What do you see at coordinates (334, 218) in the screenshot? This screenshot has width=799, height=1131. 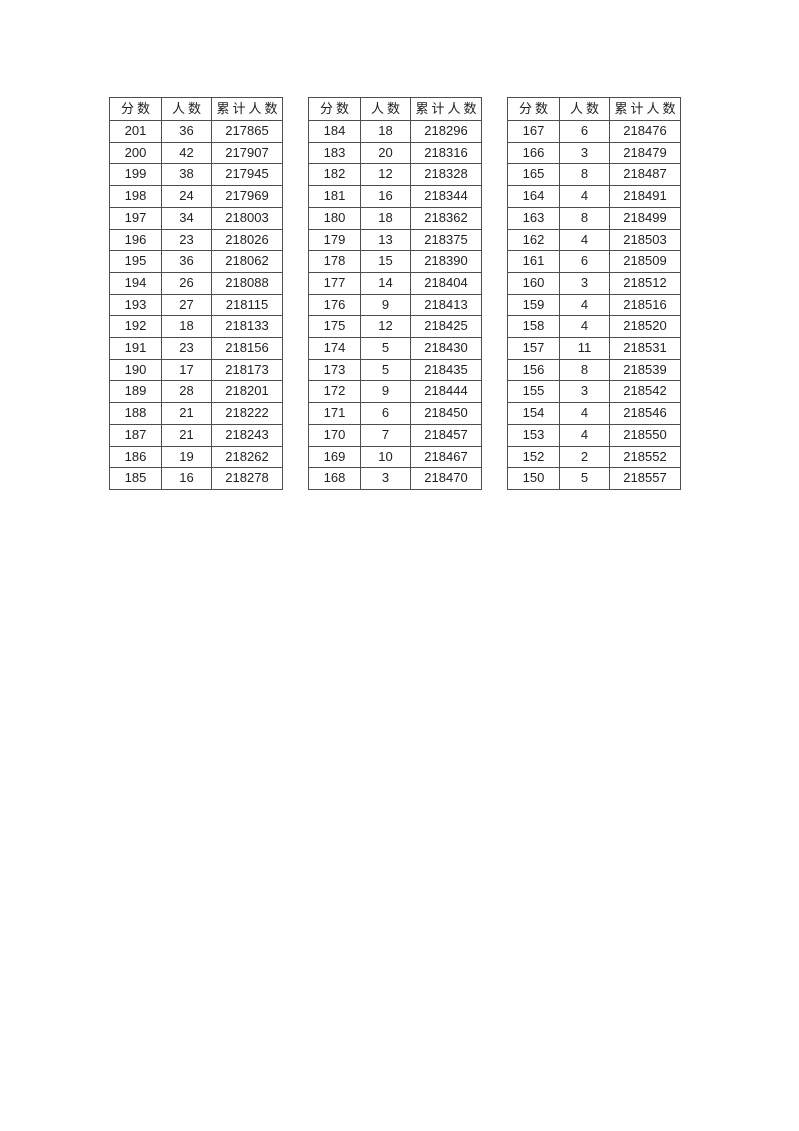 I see `score-cell: 180` at bounding box center [334, 218].